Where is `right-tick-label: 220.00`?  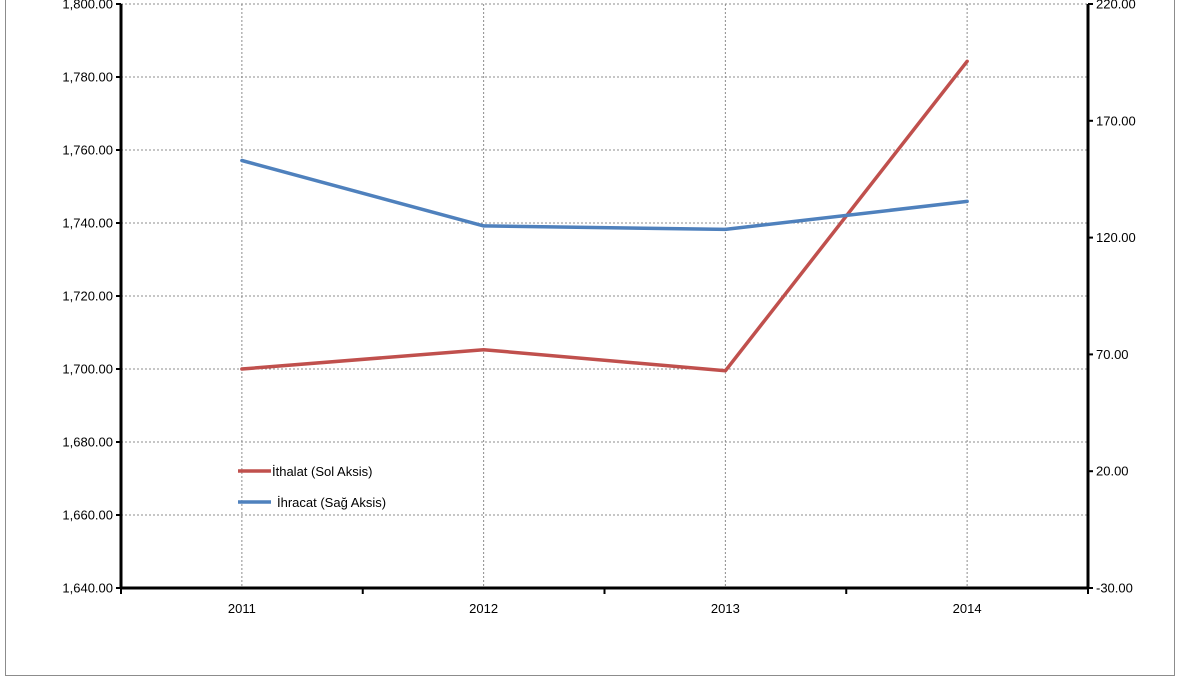
right-tick-label: 220.00 is located at coordinates (1116, 6).